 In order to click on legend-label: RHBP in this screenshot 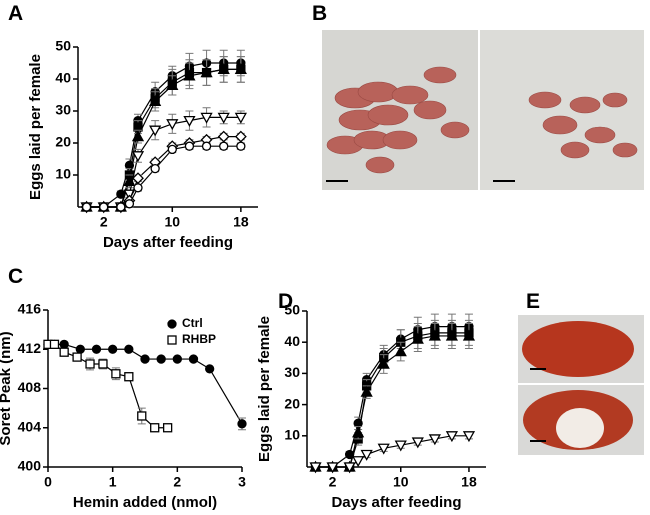, I will do `click(199, 339)`.